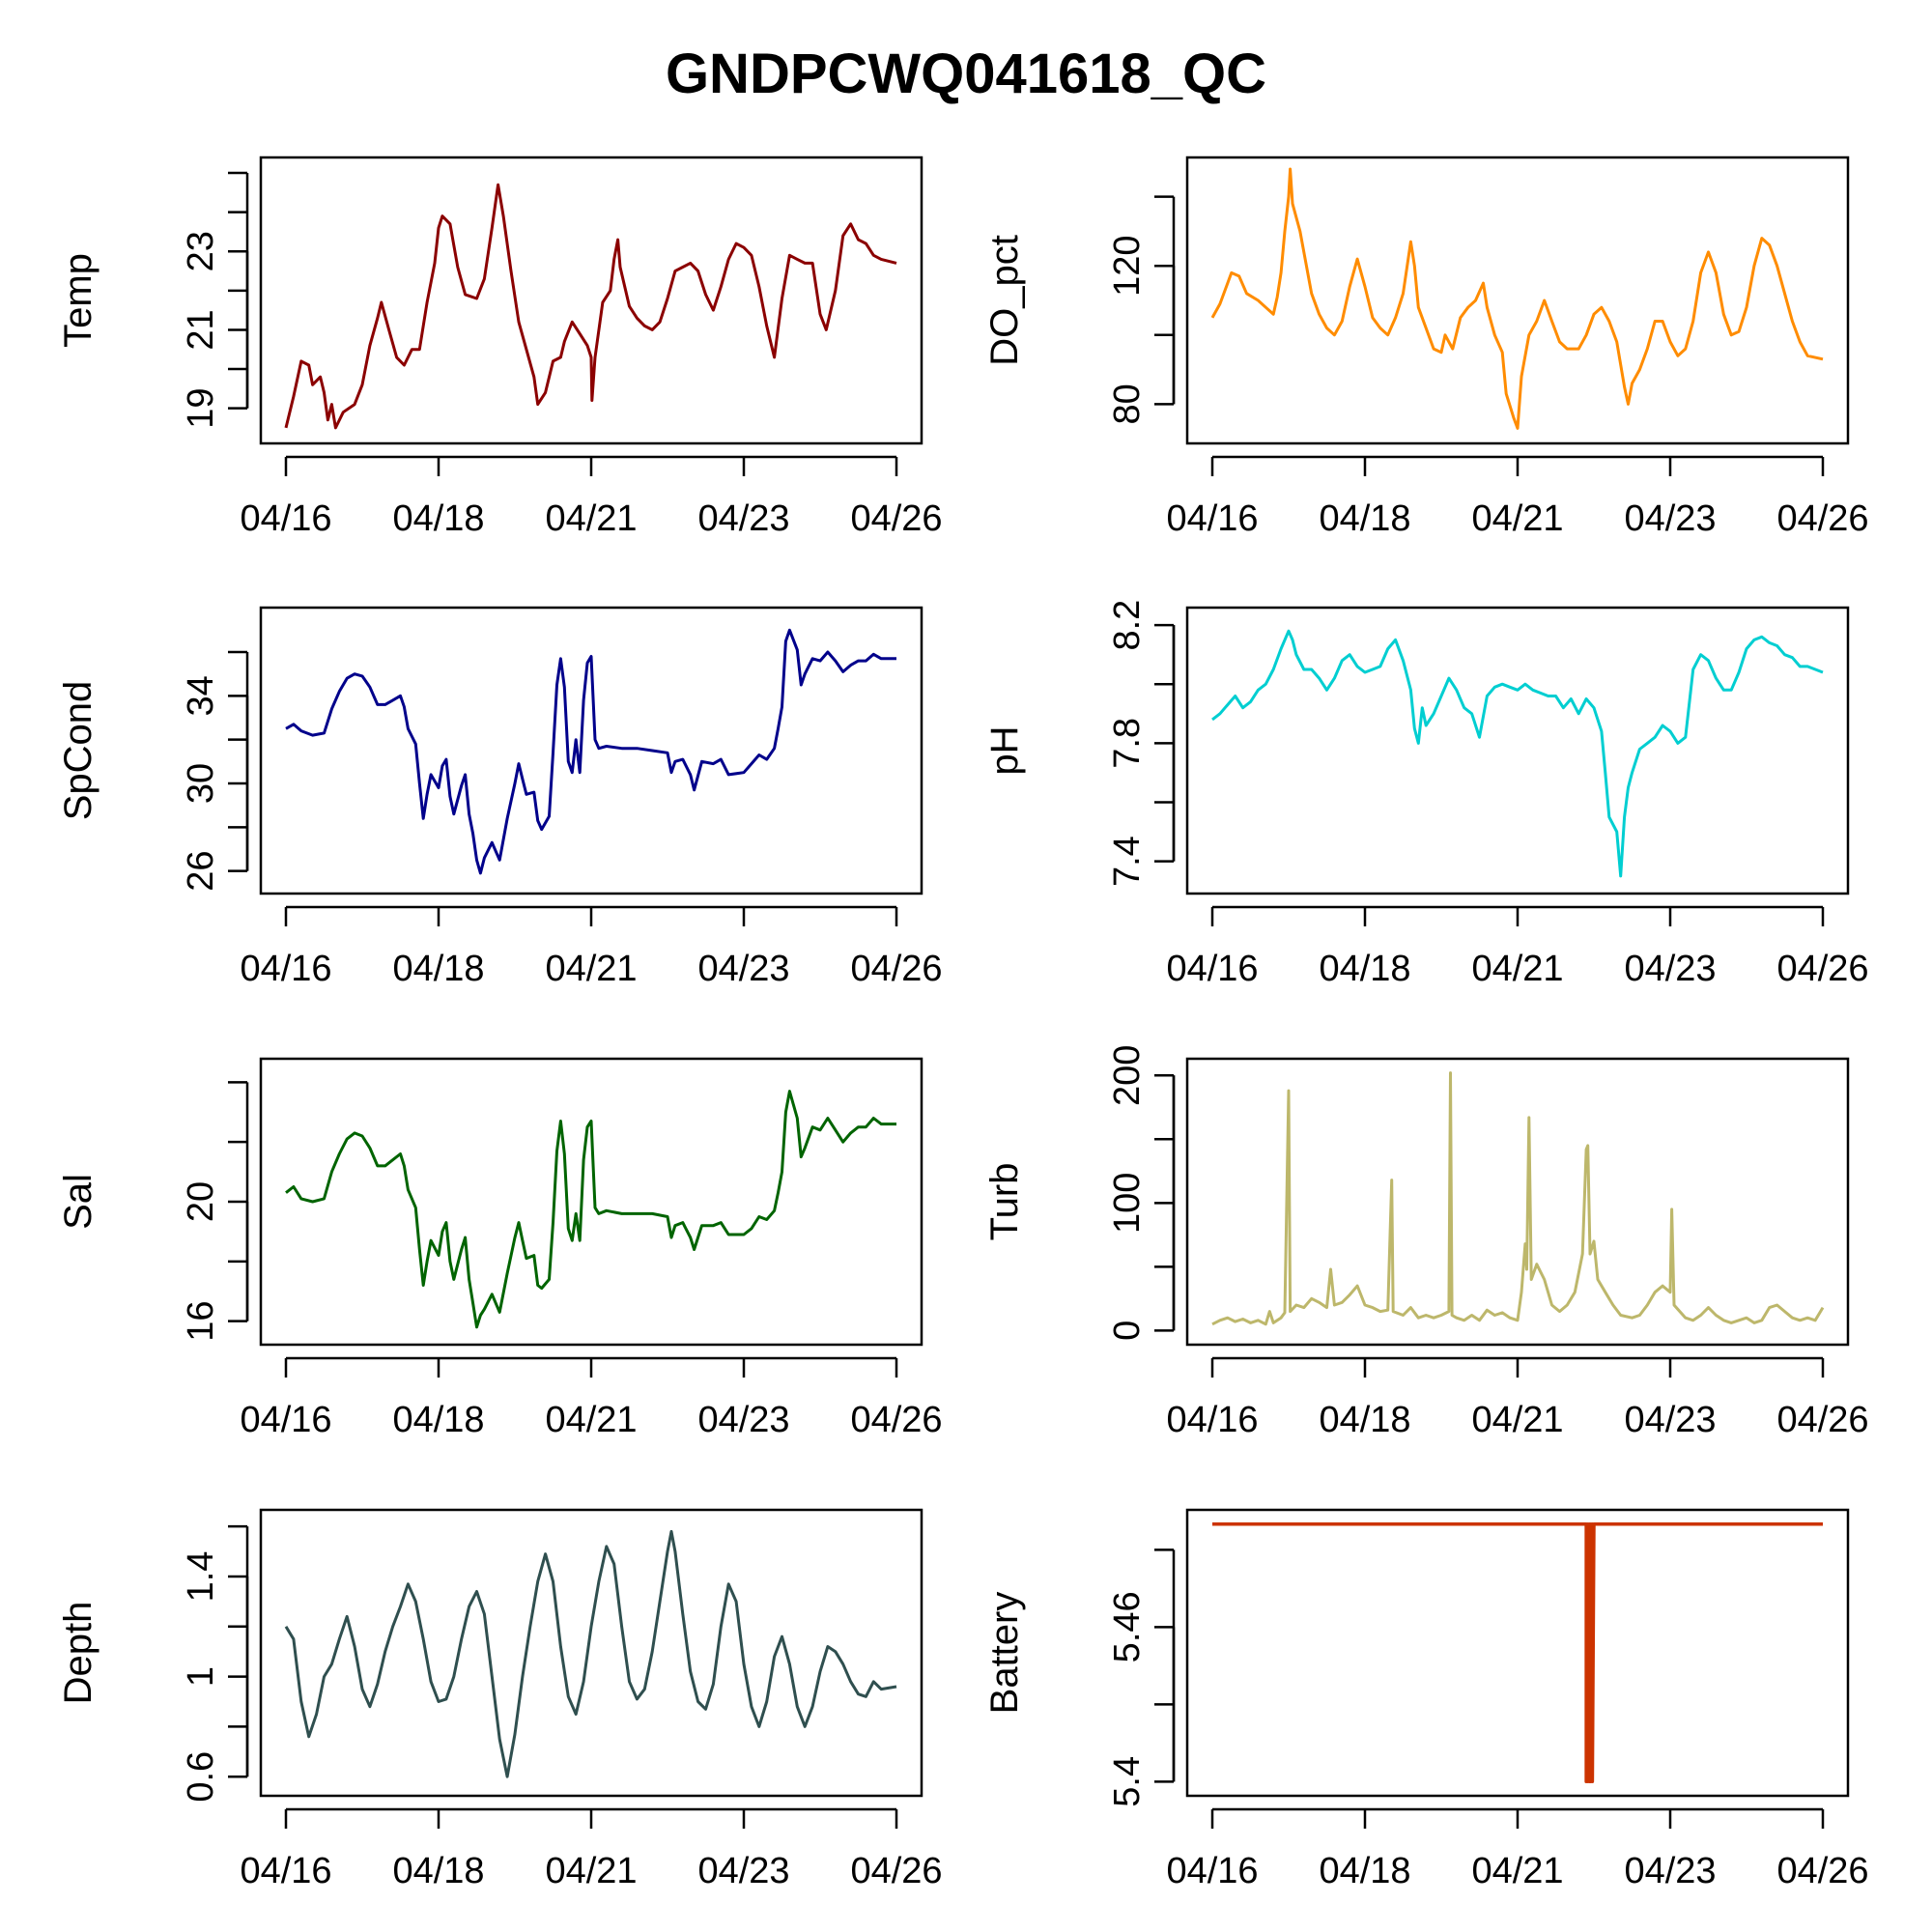 The height and width of the screenshot is (1932, 1932). I want to click on y-tick-label: 23, so click(201, 251).